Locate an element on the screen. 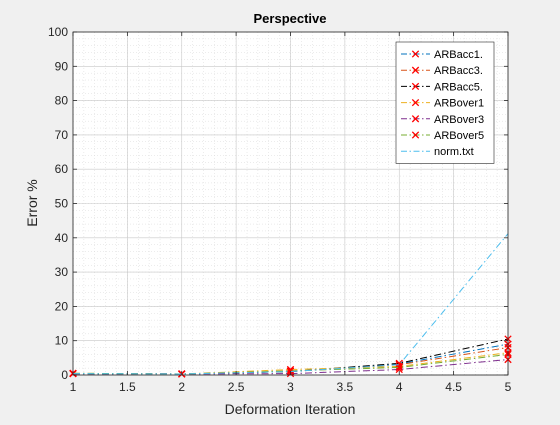  y-axis-label: Error % is located at coordinates (32, 202).